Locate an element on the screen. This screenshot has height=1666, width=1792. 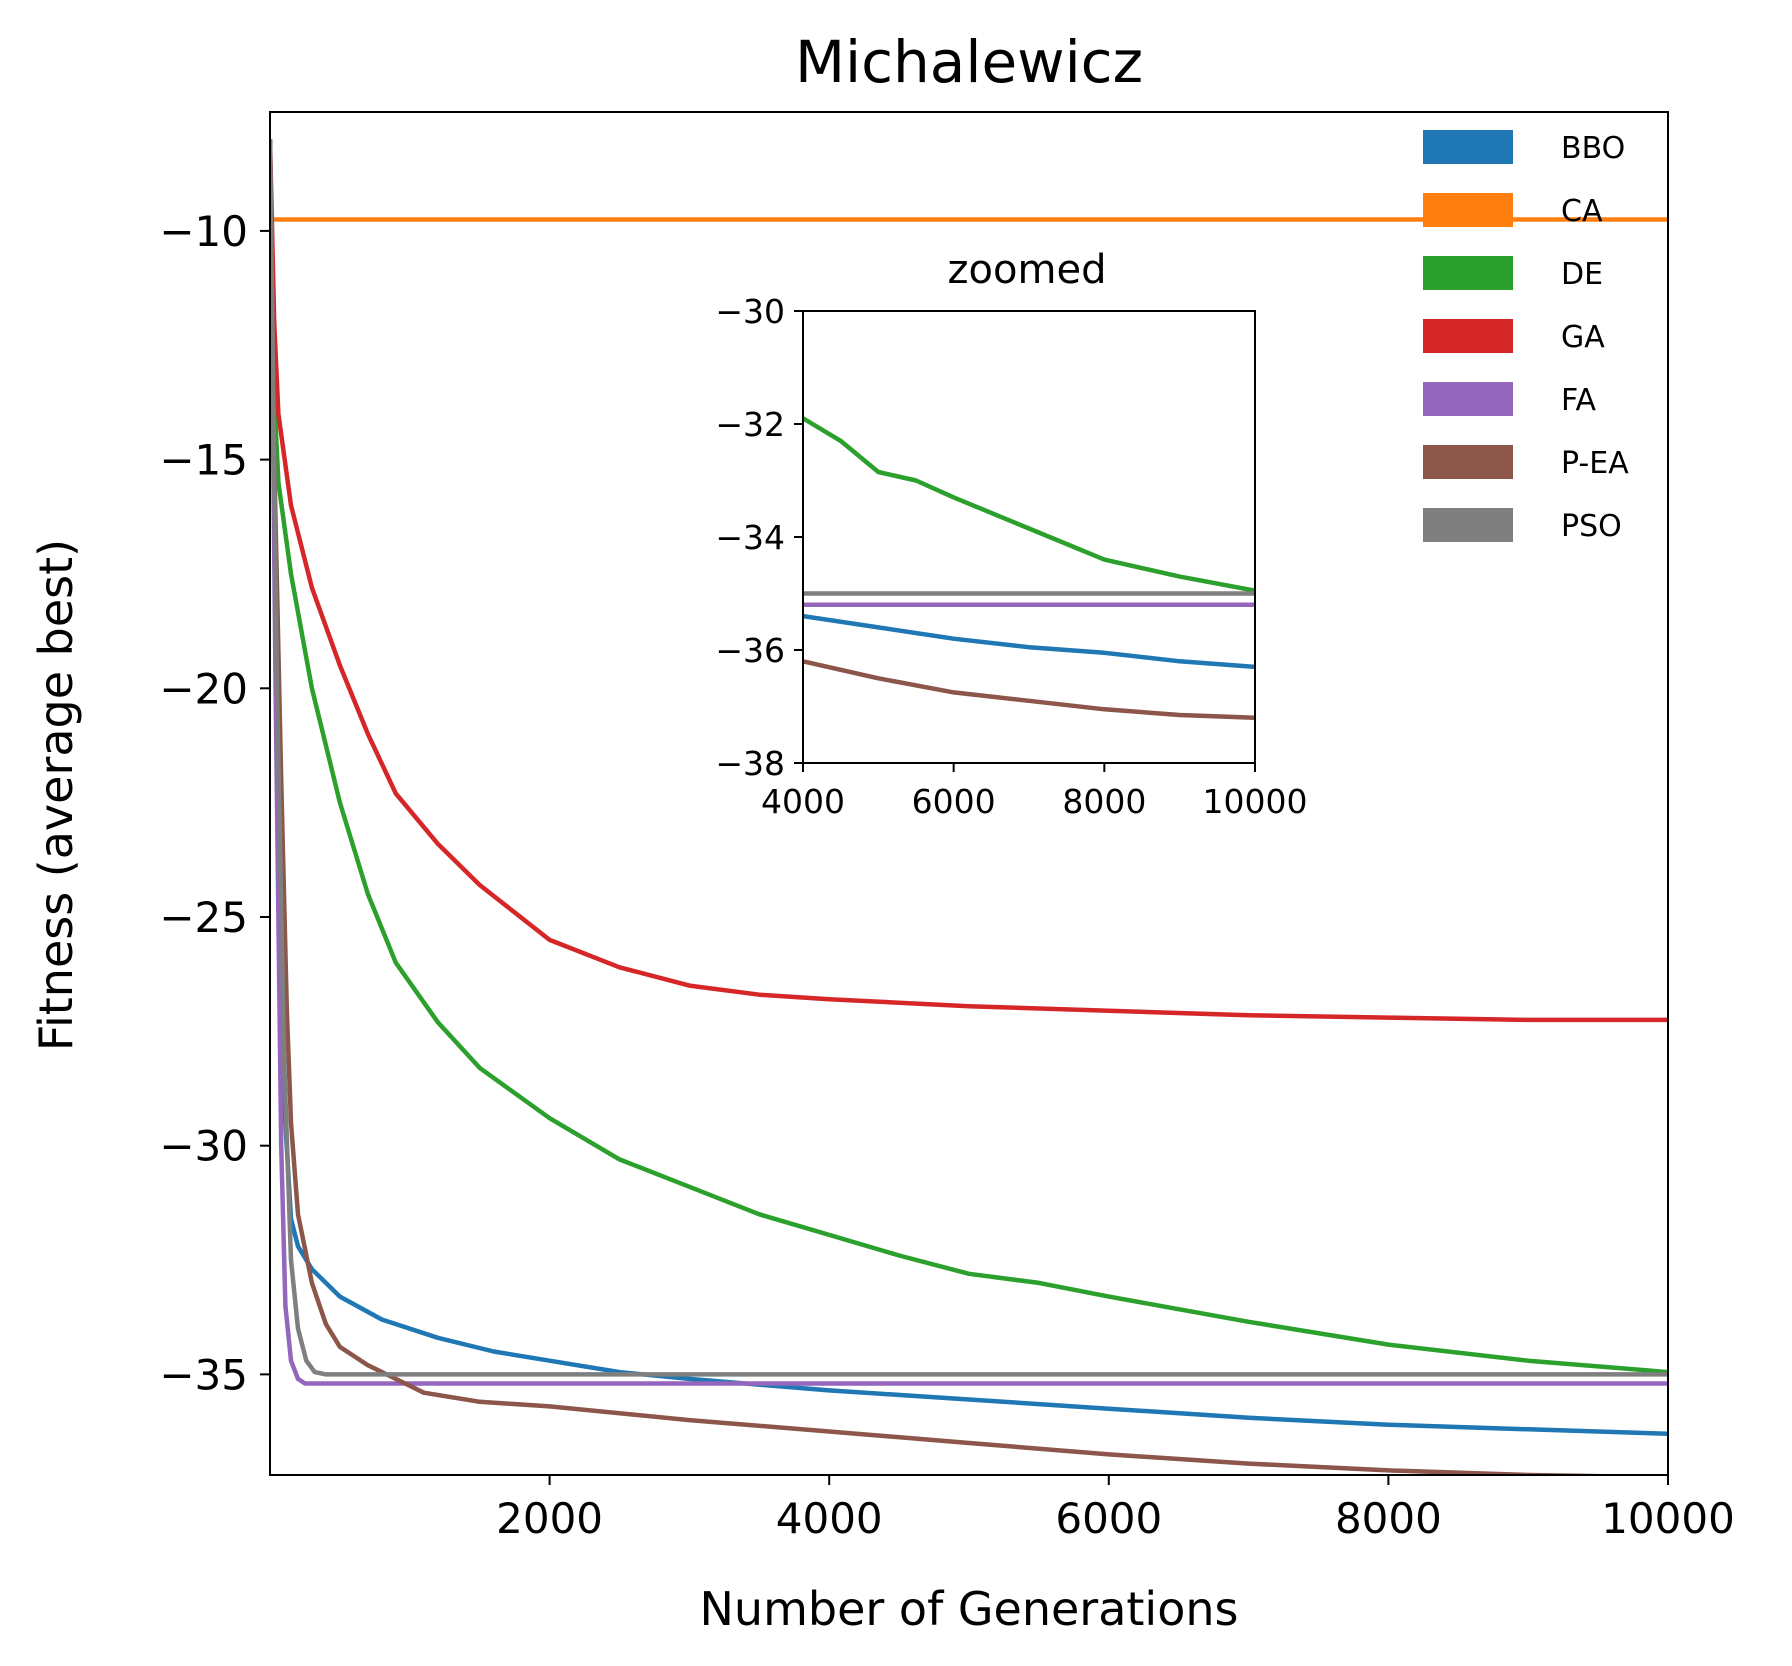
legend-label-bbo: BBO is located at coordinates (1593, 148).